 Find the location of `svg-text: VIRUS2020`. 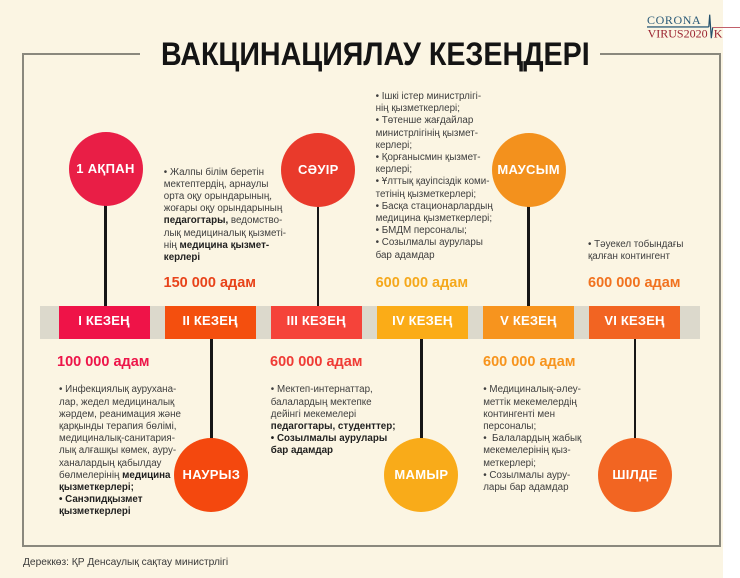

svg-text: VIRUS2020 is located at coordinates (678, 33).